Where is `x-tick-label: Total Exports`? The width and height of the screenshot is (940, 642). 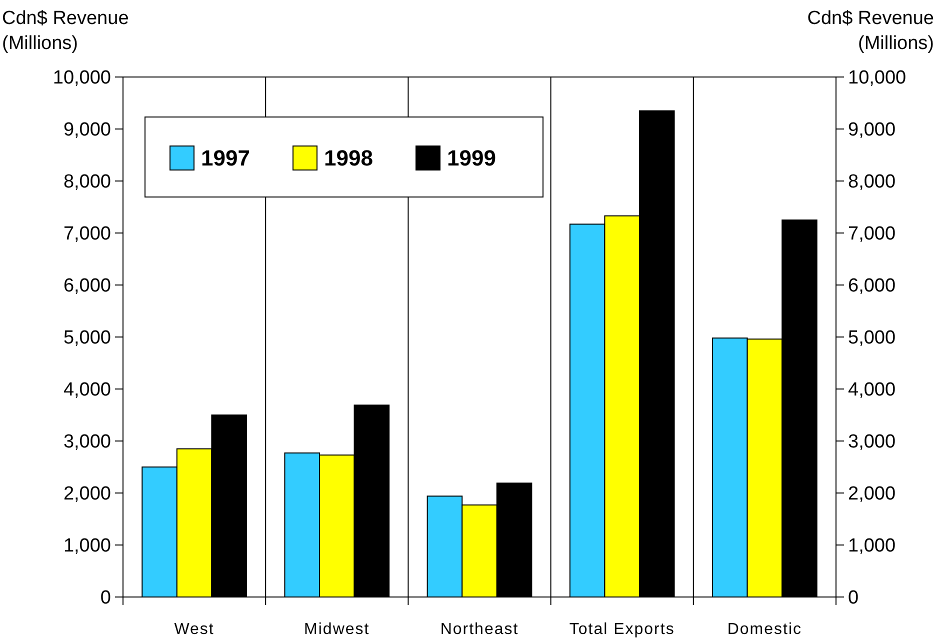 x-tick-label: Total Exports is located at coordinates (622, 629).